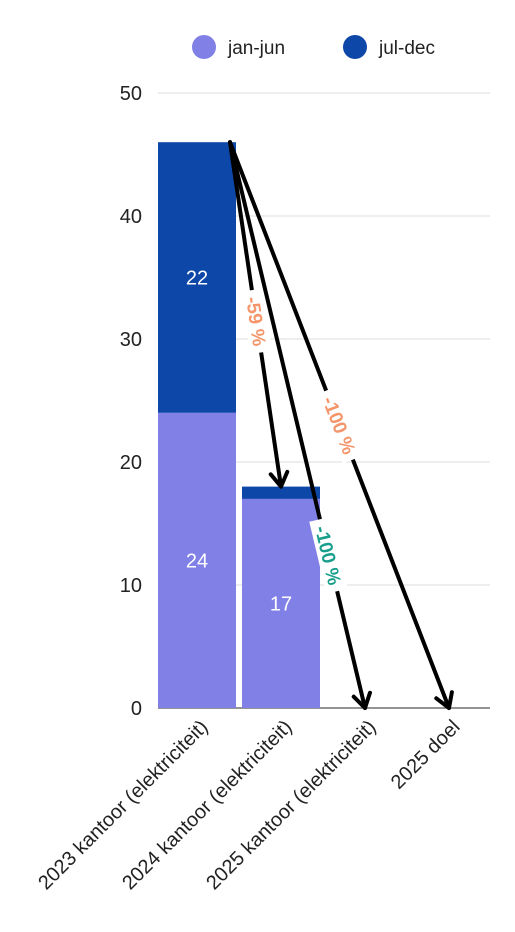  What do you see at coordinates (406, 48) in the screenshot?
I see `legend-label: jul-dec` at bounding box center [406, 48].